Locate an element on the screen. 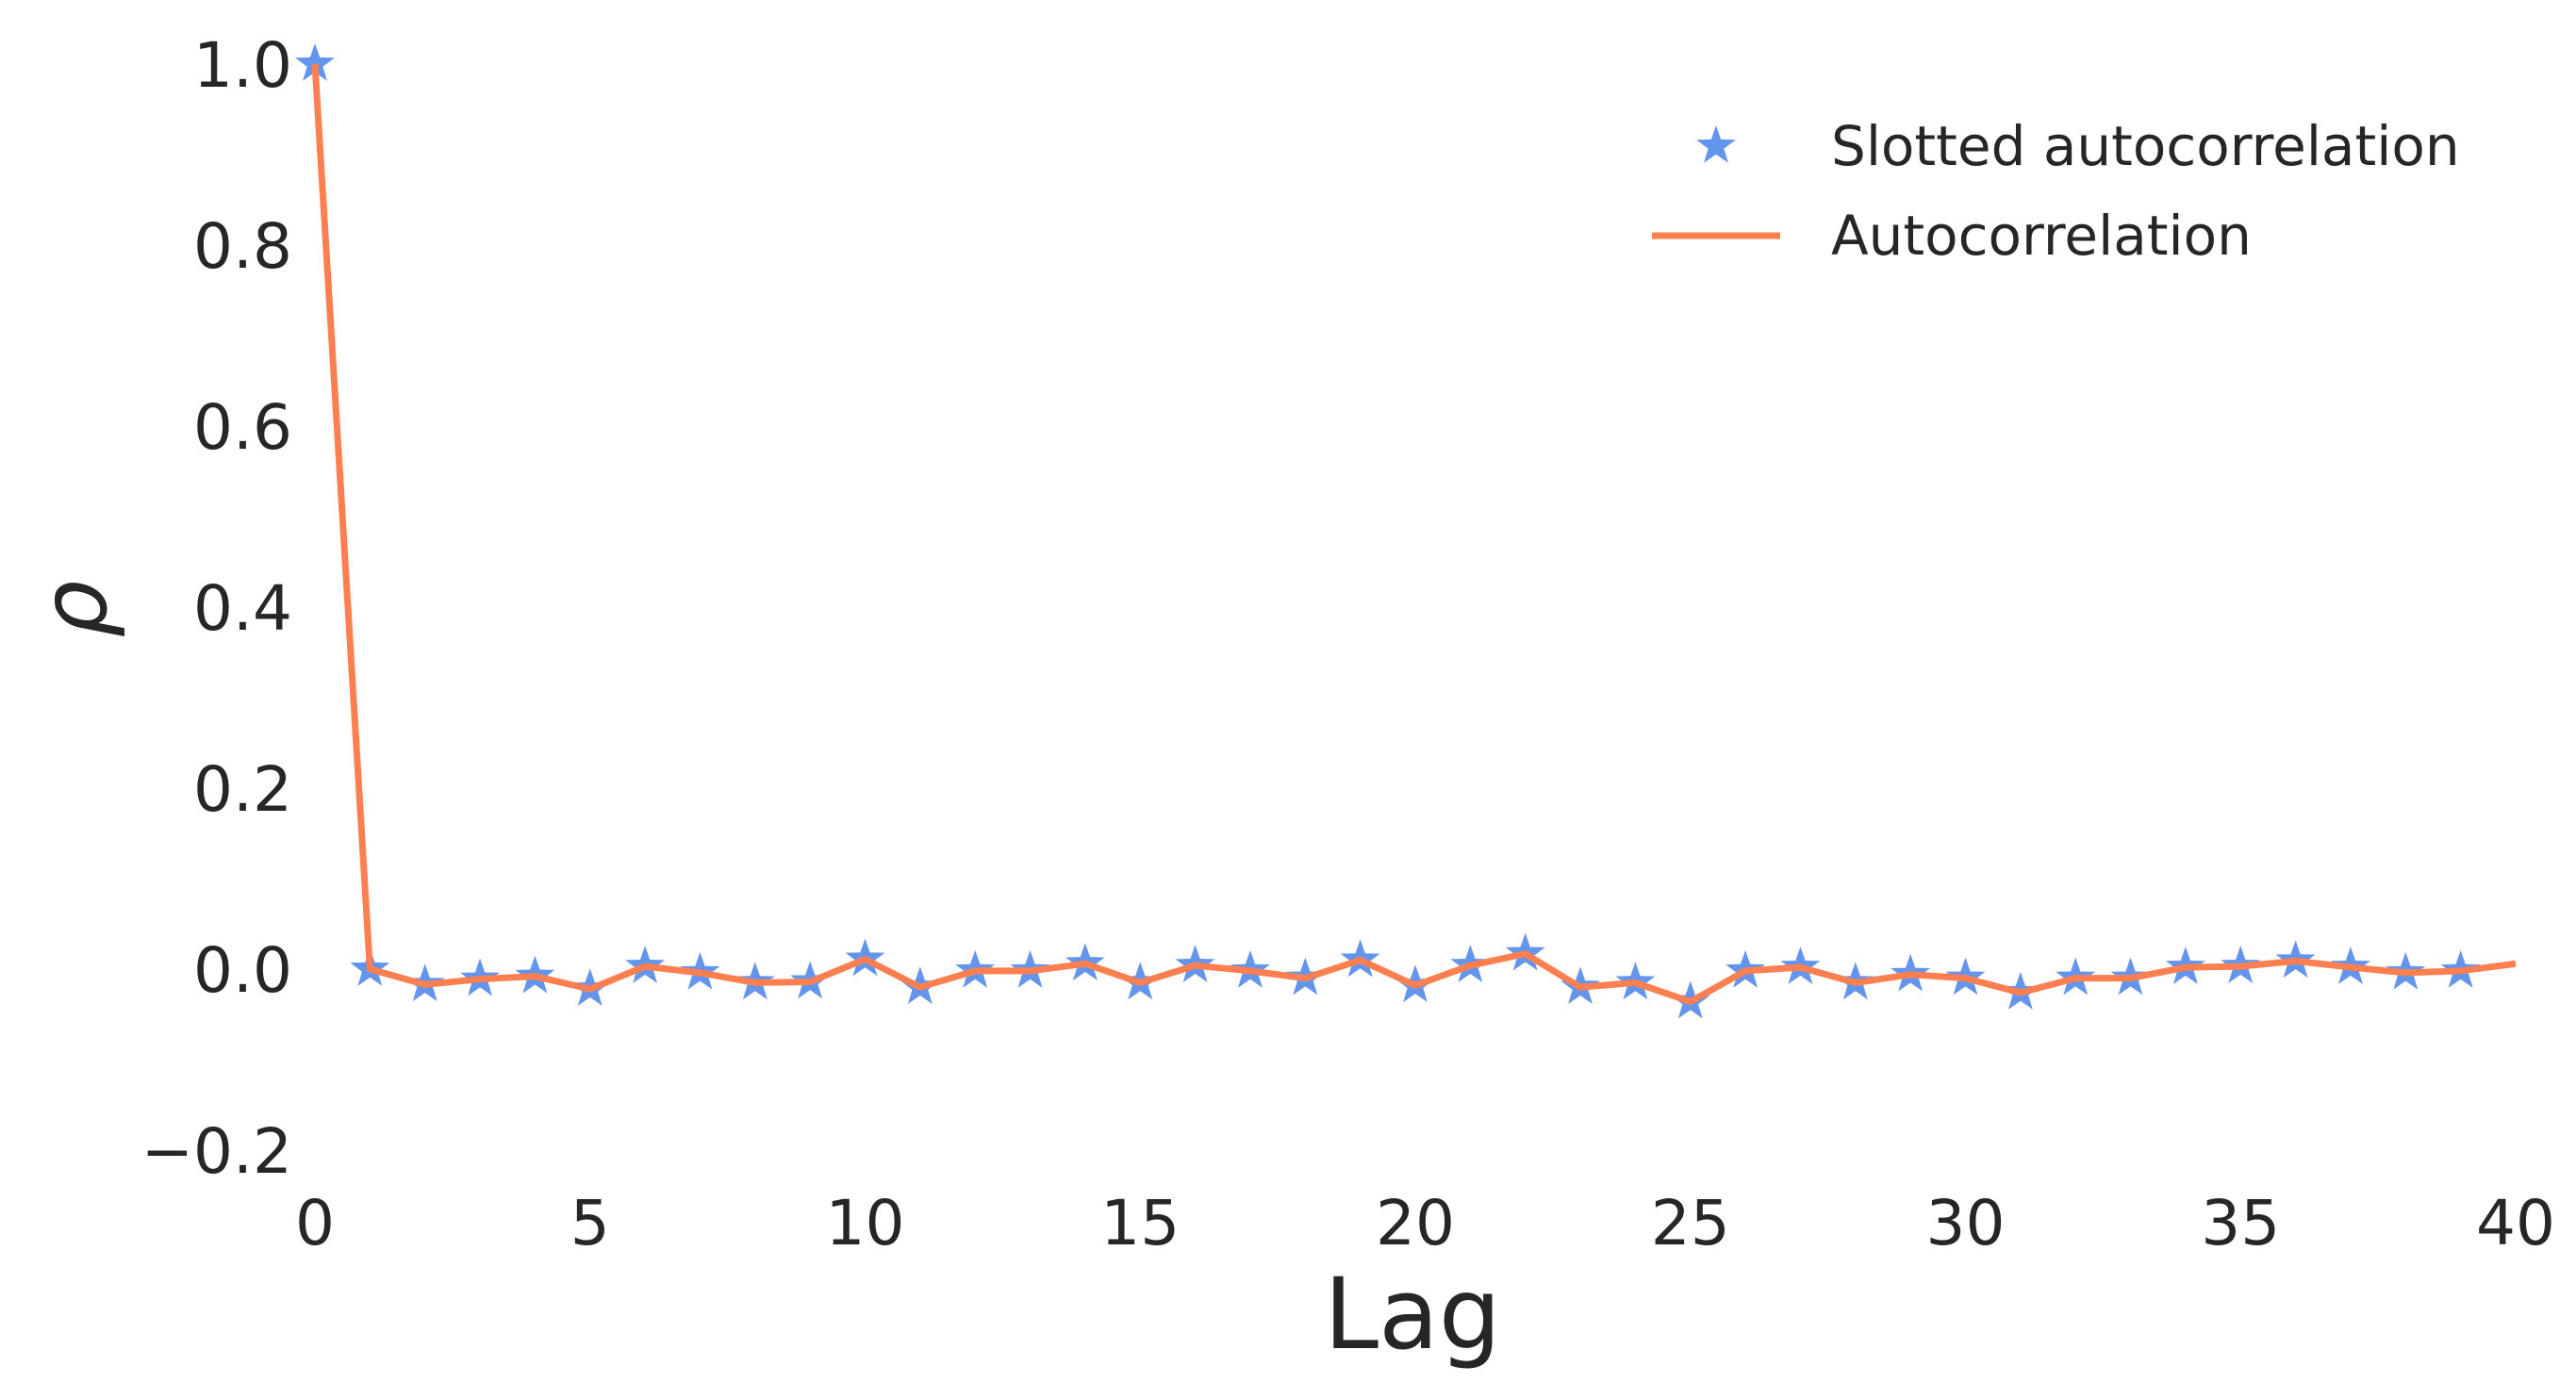 This screenshot has height=1399, width=2576. x-tick-label: 10 is located at coordinates (865, 1223).